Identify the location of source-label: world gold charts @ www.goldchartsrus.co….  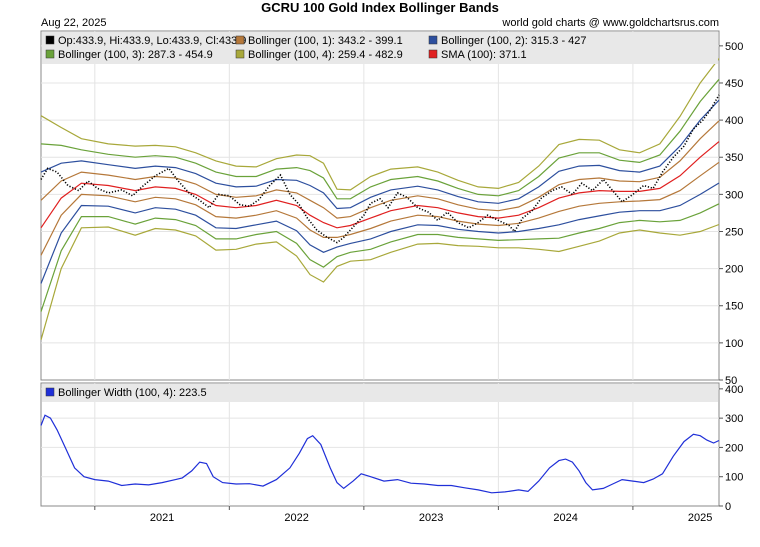
(610, 23).